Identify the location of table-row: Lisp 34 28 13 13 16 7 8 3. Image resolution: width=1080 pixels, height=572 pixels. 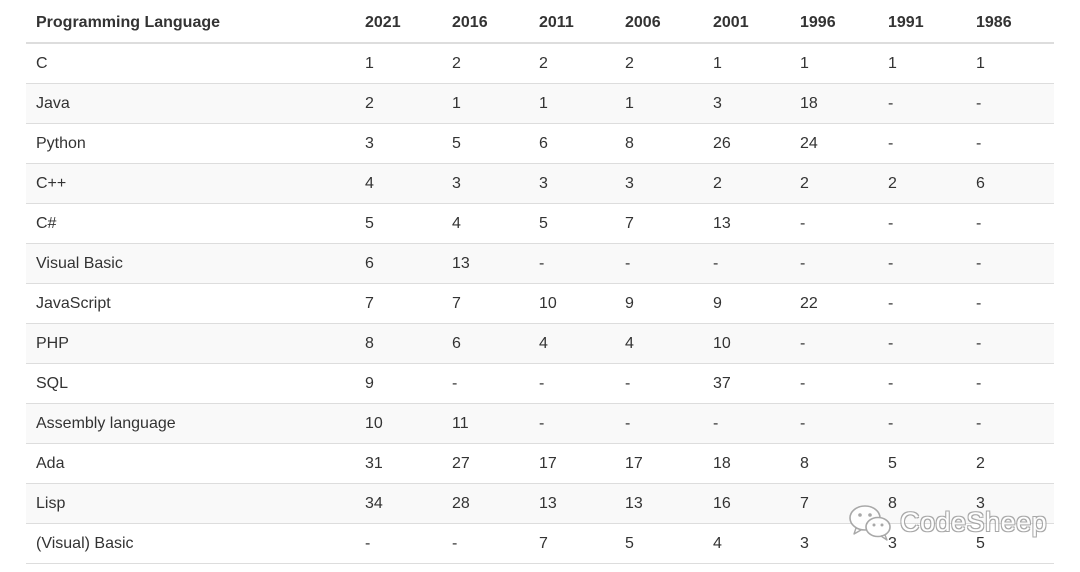
(540, 503).